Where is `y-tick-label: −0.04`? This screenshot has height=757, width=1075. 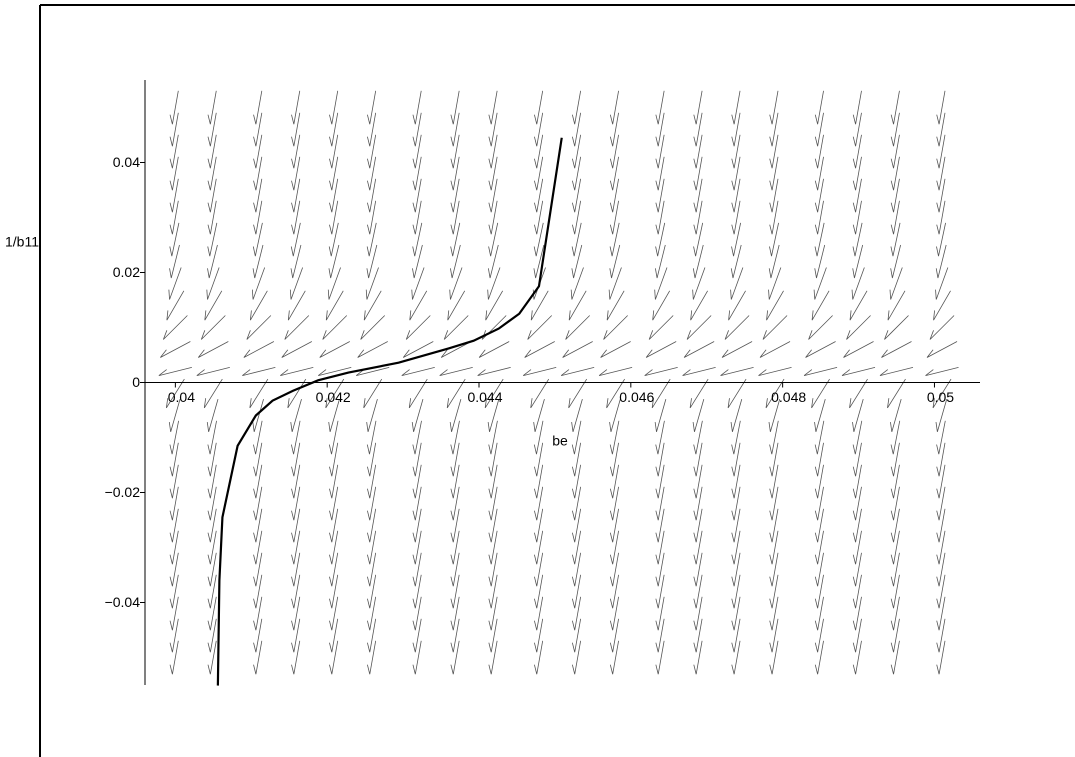
y-tick-label: −0.04 is located at coordinates (123, 602).